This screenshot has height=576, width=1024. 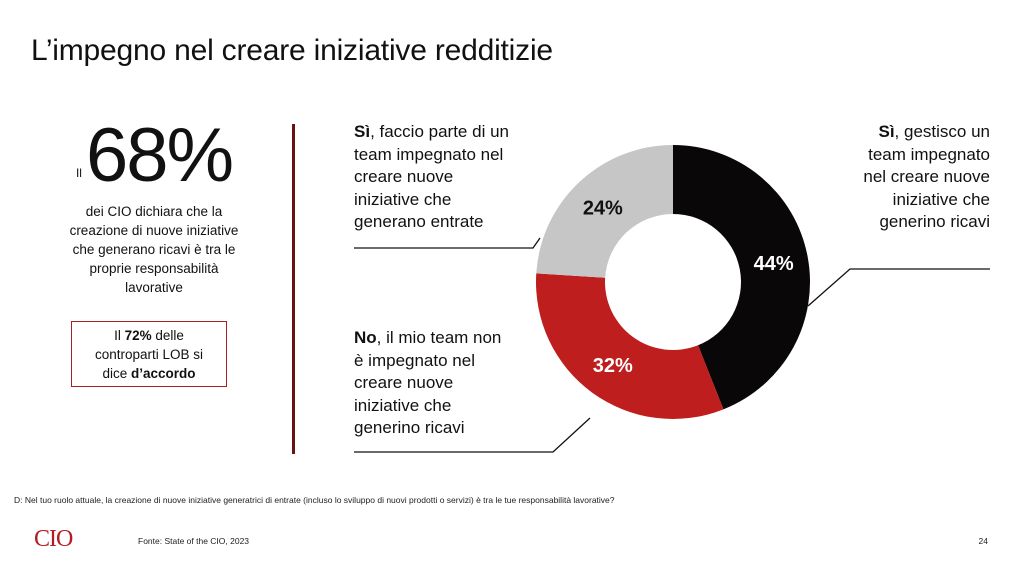 I want to click on lob-line-2: controparti LOB si, so click(x=149, y=354).